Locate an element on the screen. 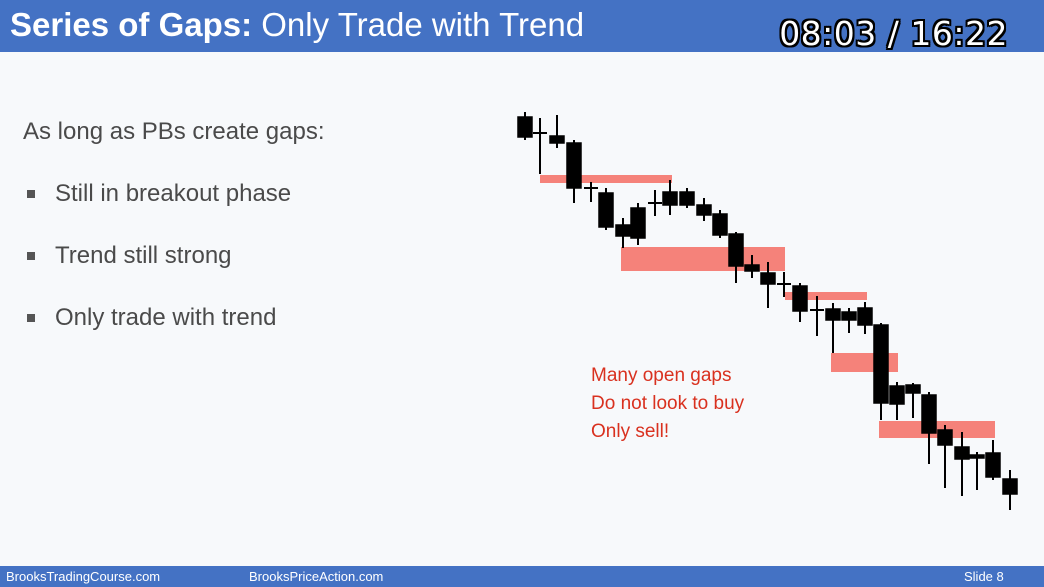 The image size is (1044, 587). slide-title-bold: Series of Gaps: is located at coordinates (131, 24).